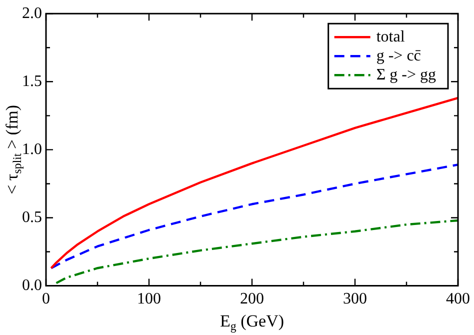 The width and height of the screenshot is (474, 335). I want to click on x-tick-label: 0, so click(46, 299).